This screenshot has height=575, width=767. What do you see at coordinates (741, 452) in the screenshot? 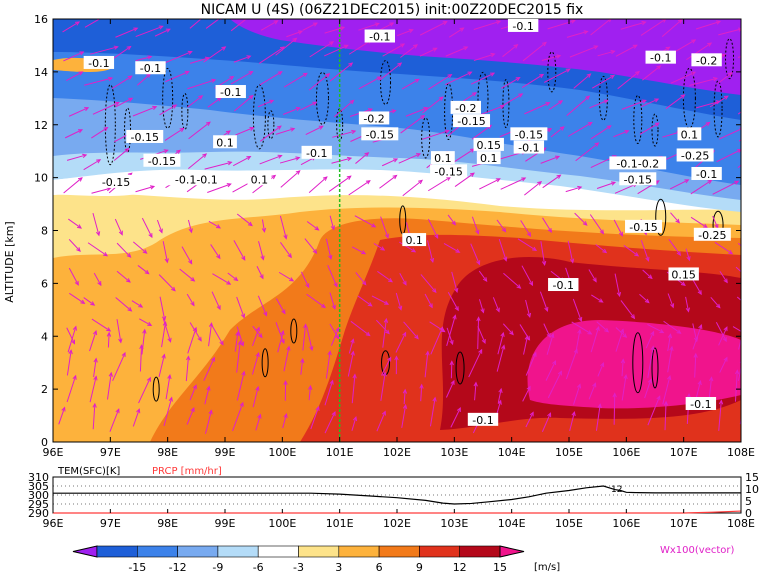
I see `x-tick-label: 108E` at bounding box center [741, 452].